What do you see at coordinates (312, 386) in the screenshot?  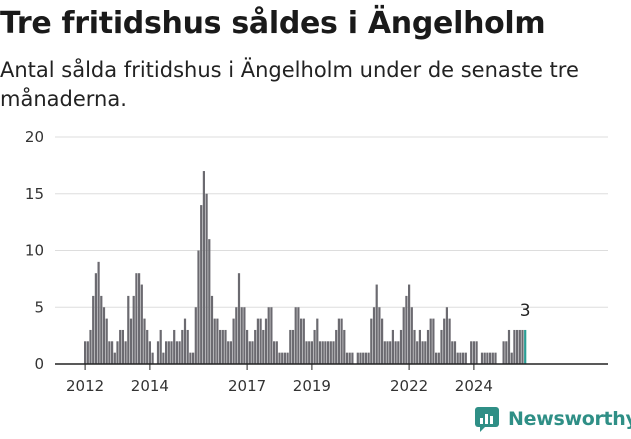 I see `x-tick-label: 2019` at bounding box center [312, 386].